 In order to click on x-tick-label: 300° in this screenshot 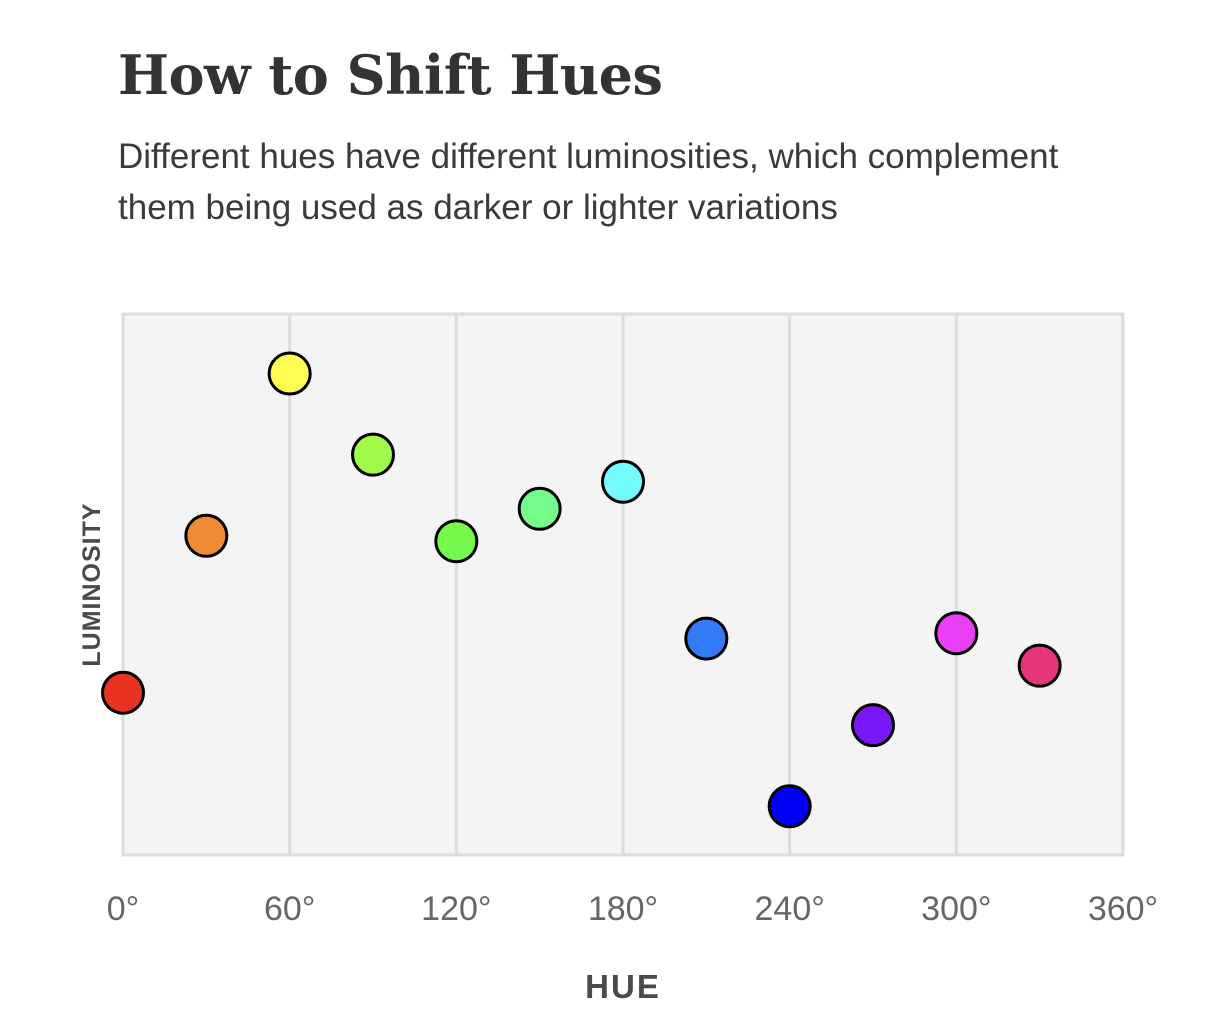, I will do `click(956, 909)`.